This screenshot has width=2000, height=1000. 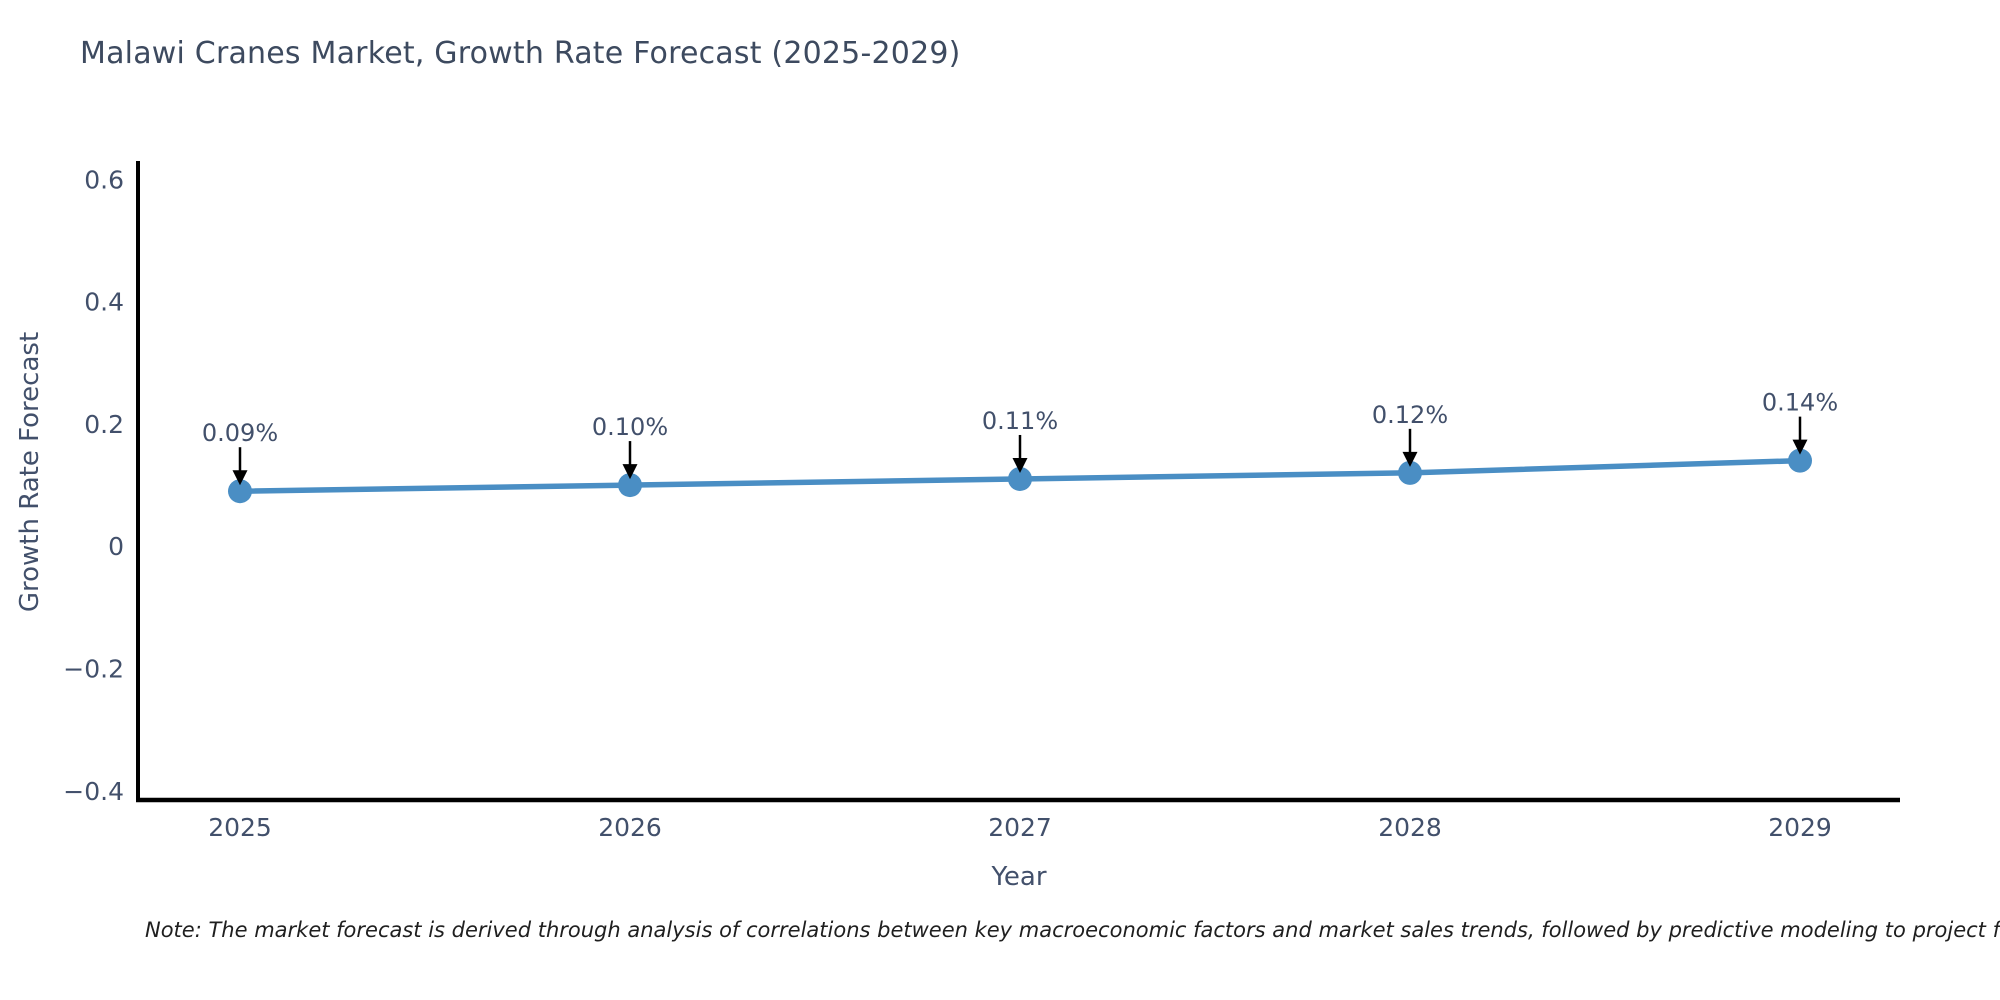 What do you see at coordinates (104, 424) in the screenshot?
I see `y-tick-label: 0.2` at bounding box center [104, 424].